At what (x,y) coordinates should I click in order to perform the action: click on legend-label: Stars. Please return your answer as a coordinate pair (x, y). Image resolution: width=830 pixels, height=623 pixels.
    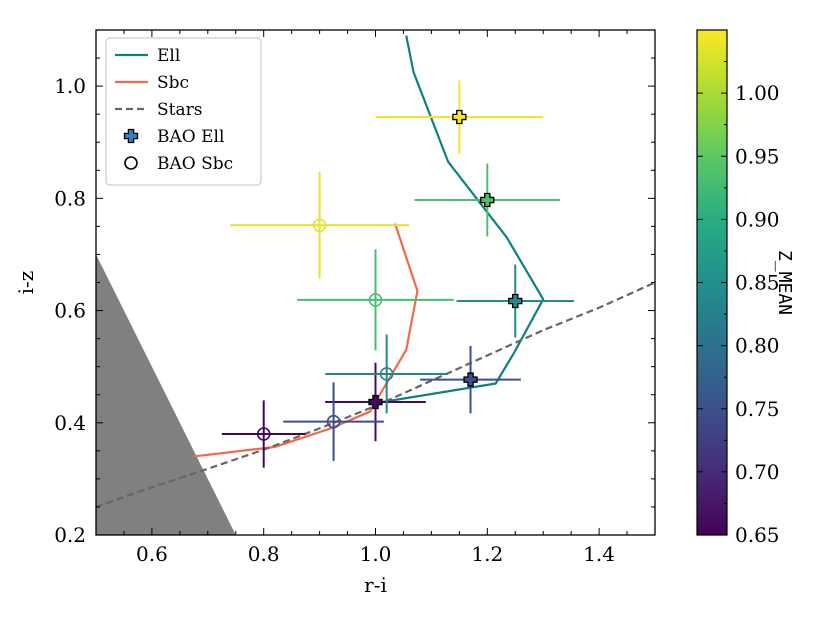
    Looking at the image, I should click on (179, 110).